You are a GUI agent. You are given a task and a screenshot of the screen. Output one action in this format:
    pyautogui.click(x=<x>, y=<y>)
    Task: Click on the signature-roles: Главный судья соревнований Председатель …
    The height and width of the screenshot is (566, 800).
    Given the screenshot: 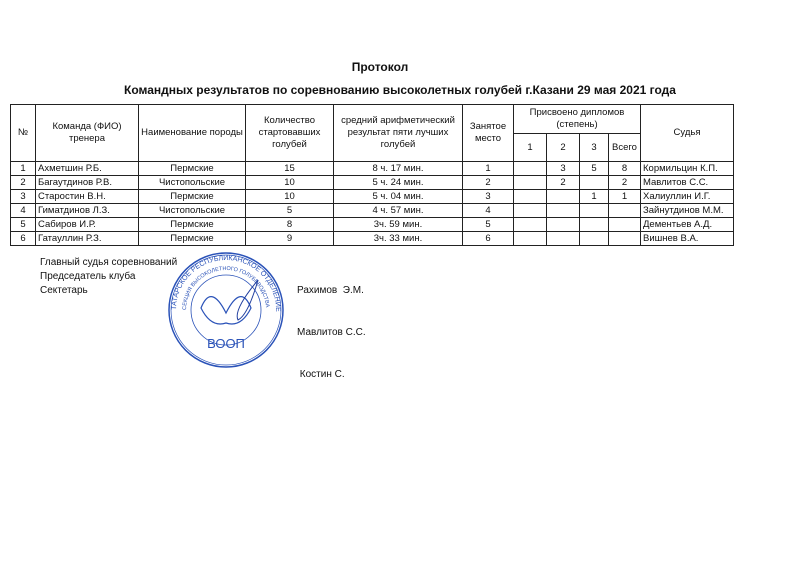 What is the action you would take?
    pyautogui.click(x=108, y=277)
    